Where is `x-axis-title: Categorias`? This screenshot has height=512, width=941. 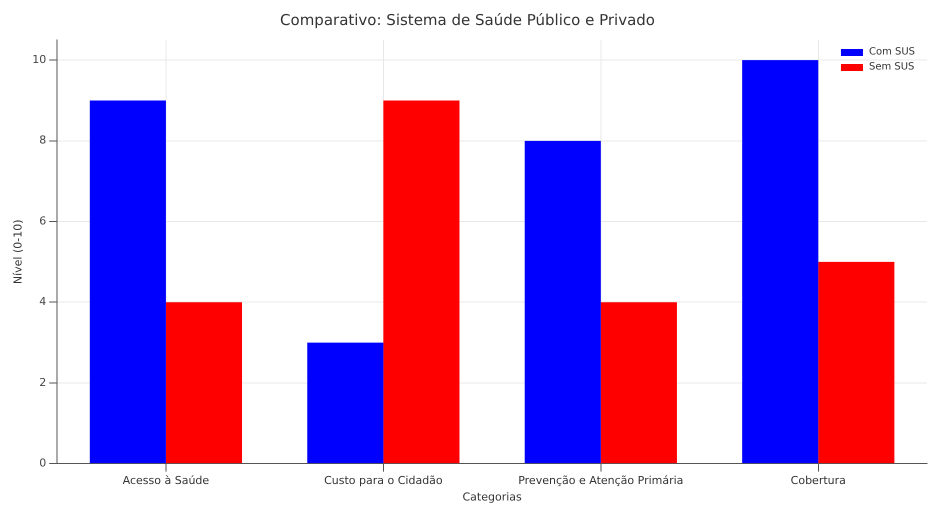 x-axis-title: Categorias is located at coordinates (492, 497).